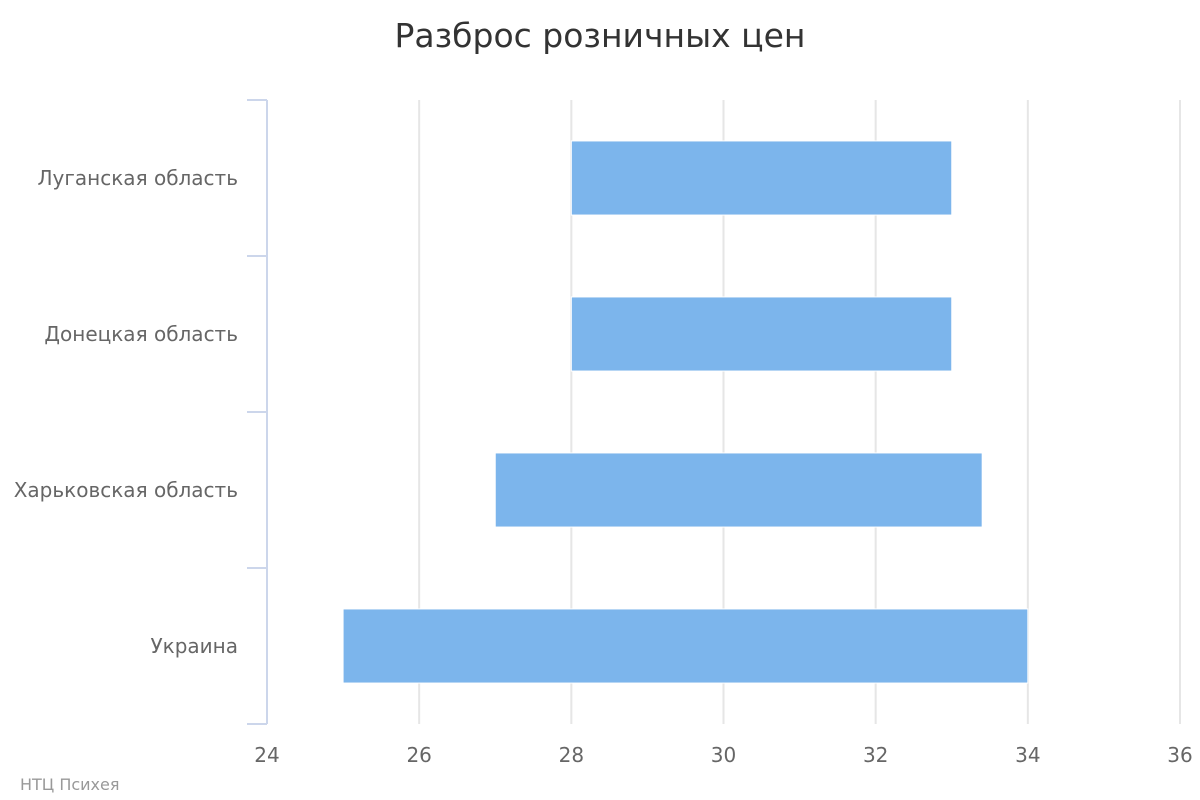  Describe the element at coordinates (1027, 755) in the screenshot. I see `x-tick-label: 34` at that location.